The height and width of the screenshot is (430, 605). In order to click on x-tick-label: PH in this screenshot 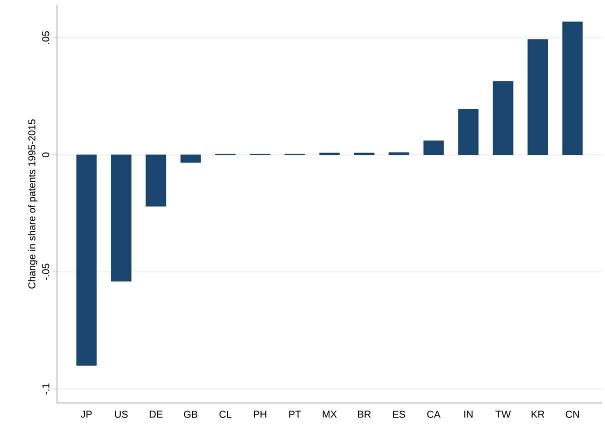, I will do `click(260, 414)`.